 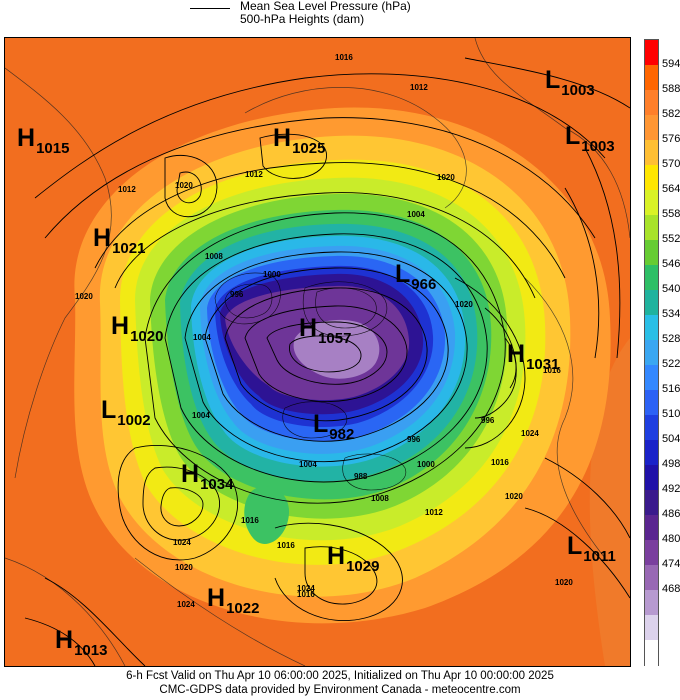 I want to click on colorbar-tick-label: 594, so click(x=671, y=64).